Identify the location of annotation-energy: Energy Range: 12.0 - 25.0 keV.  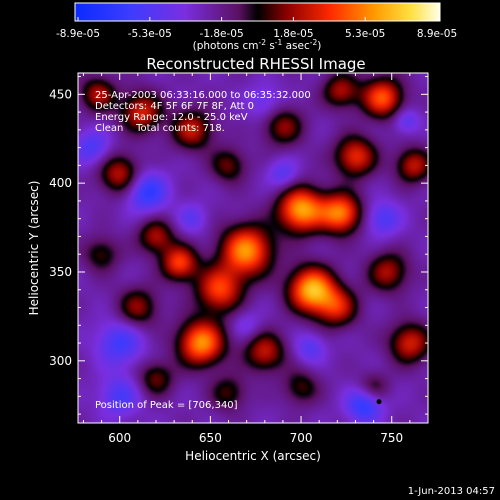
(171, 117).